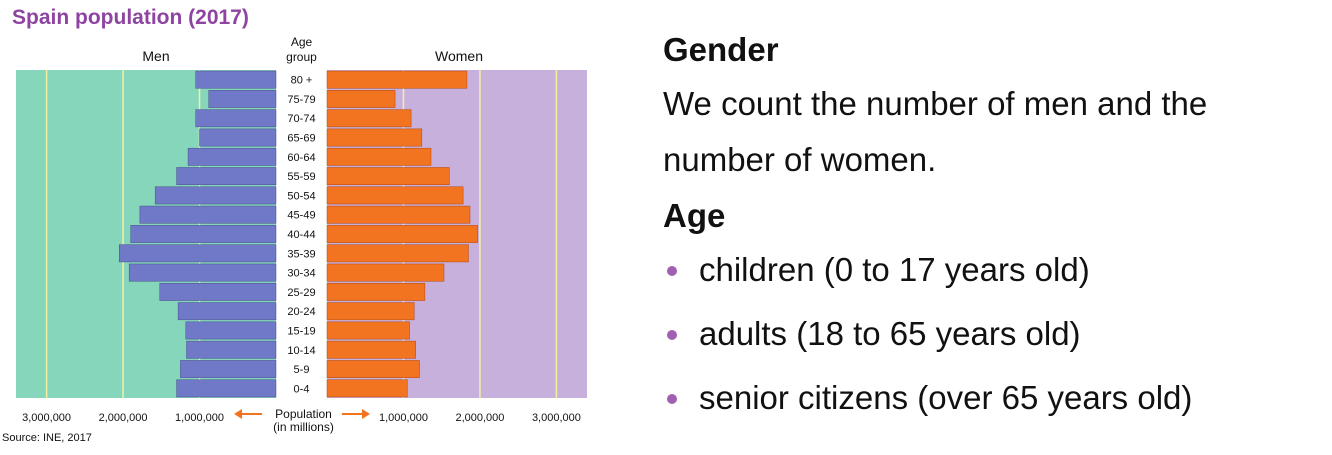 The height and width of the screenshot is (455, 1332). Describe the element at coordinates (301, 312) in the screenshot. I see `age-group-label: 20-24` at that location.